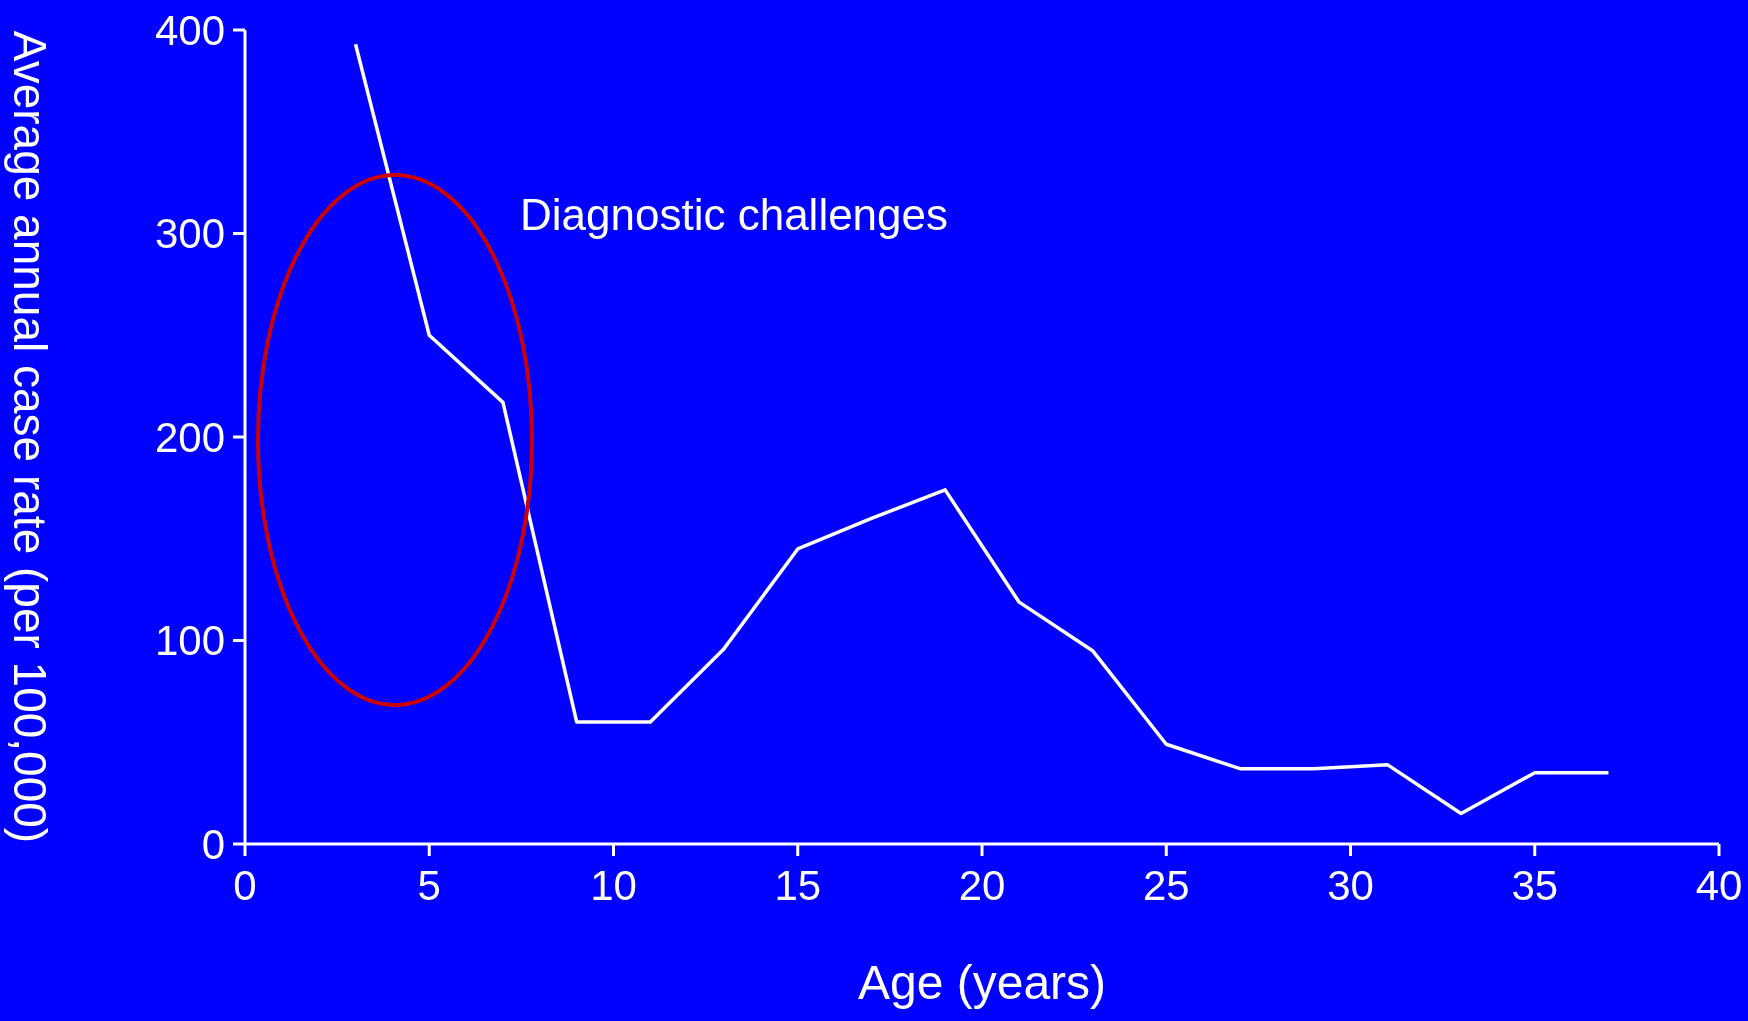 This screenshot has width=1748, height=1021. I want to click on y-tick-label: 100, so click(189, 641).